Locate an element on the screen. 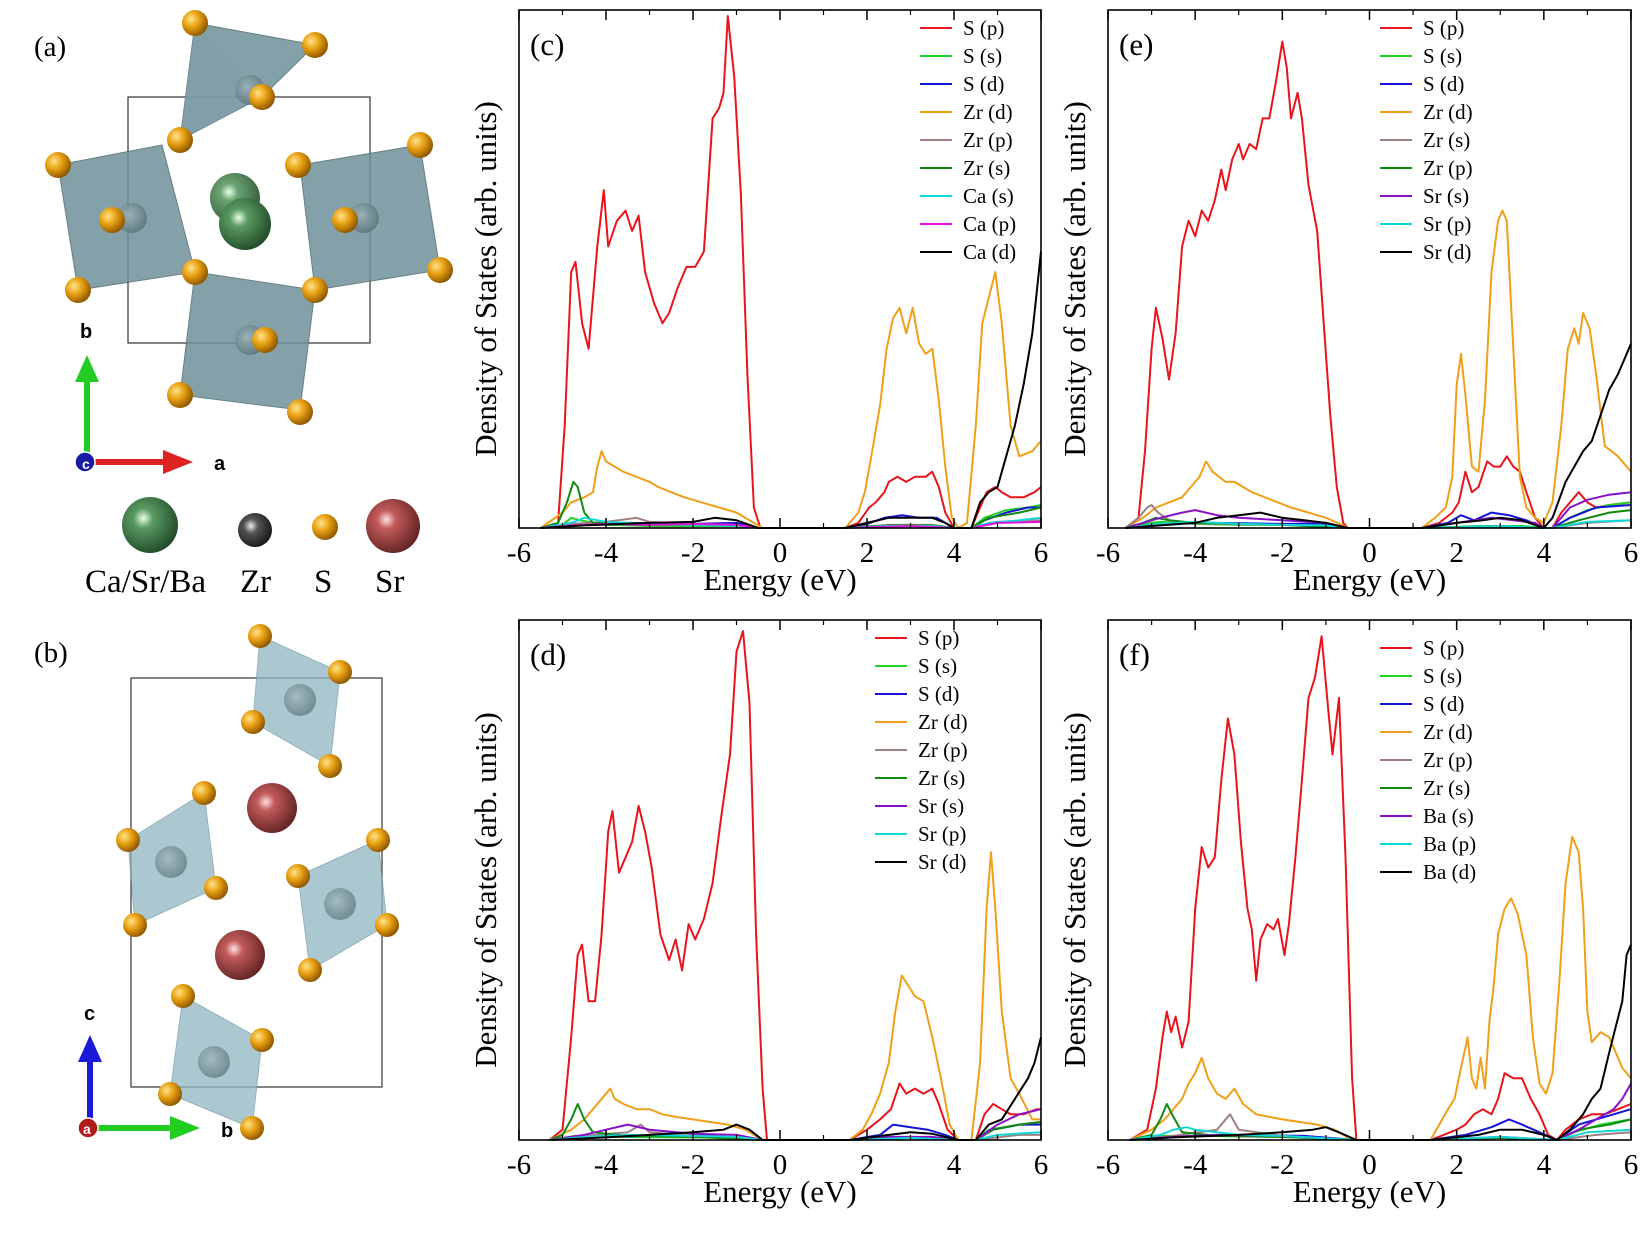 This screenshot has width=1641, height=1233. plot-frame is located at coordinates (1369, 269).